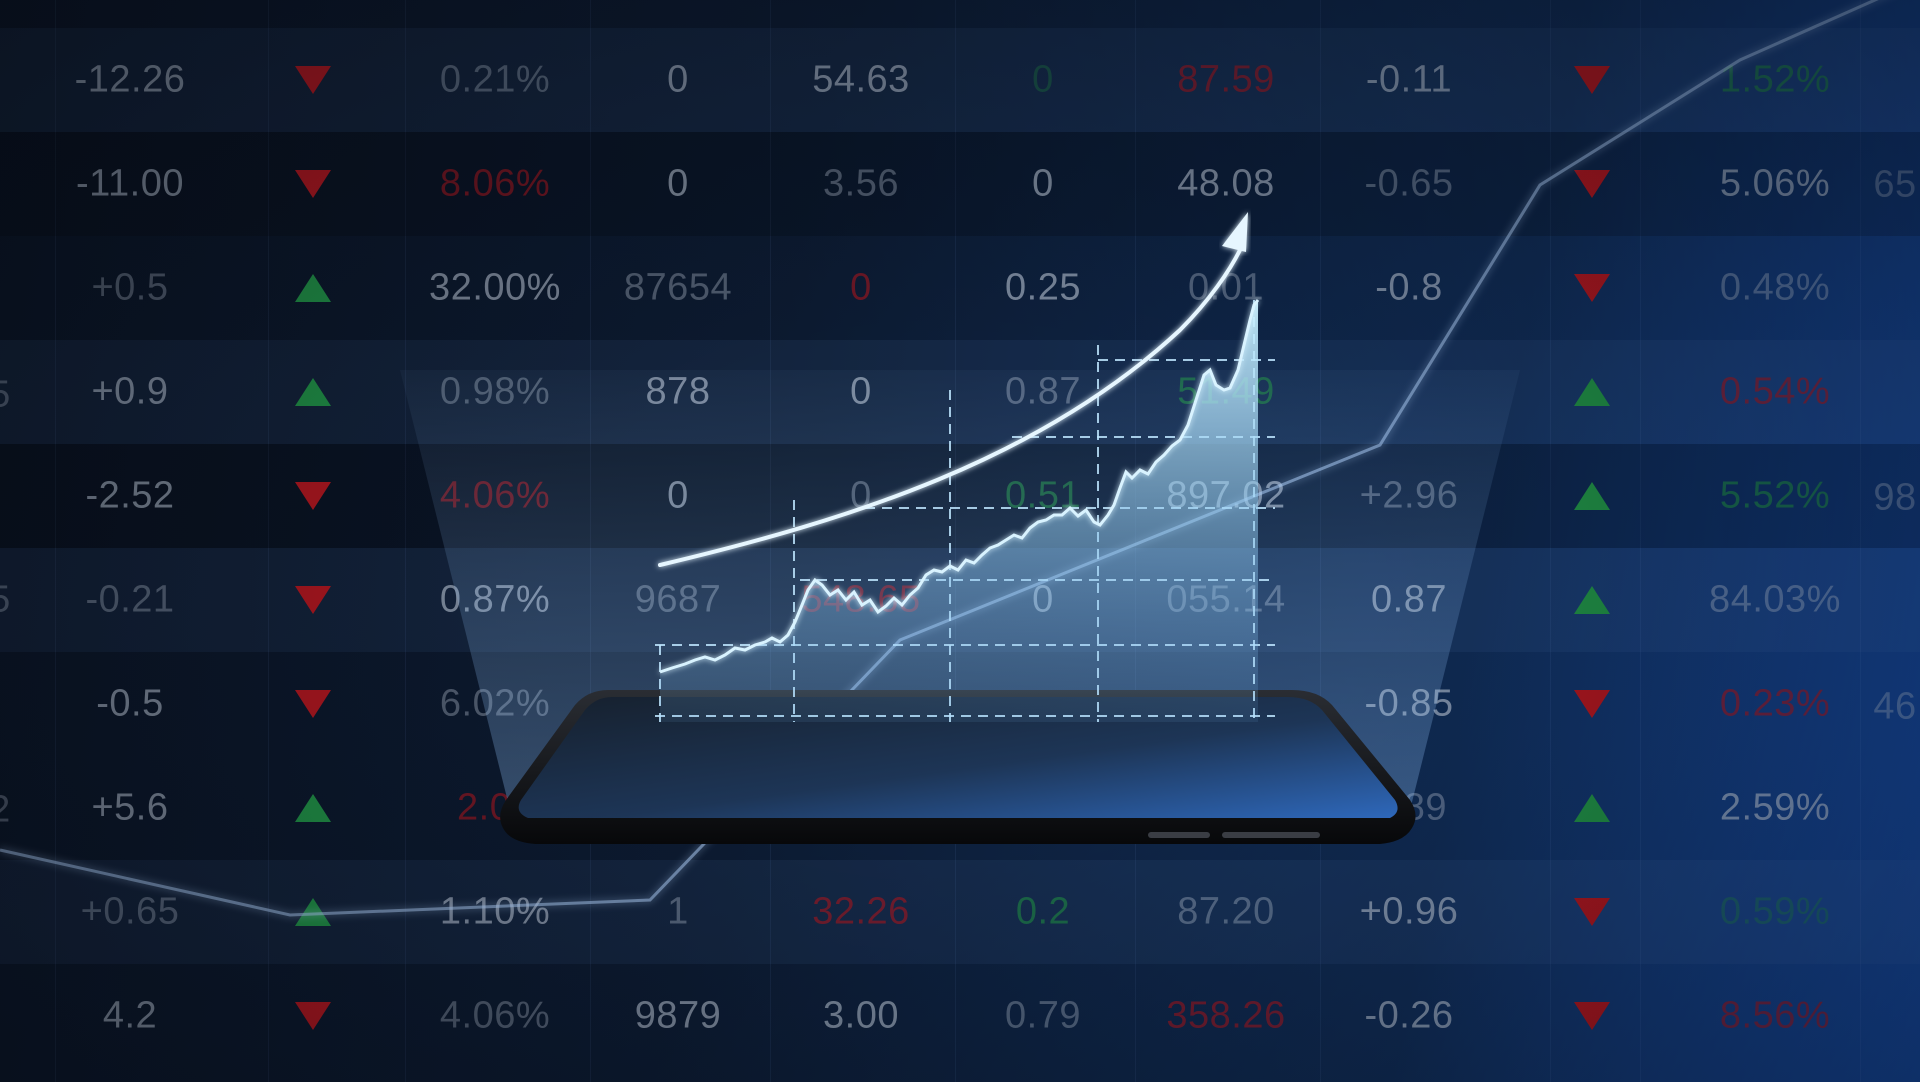 Image resolution: width=1920 pixels, height=1082 pixels. Describe the element at coordinates (1043, 1015) in the screenshot. I see `ticker-value: 0.79` at that location.